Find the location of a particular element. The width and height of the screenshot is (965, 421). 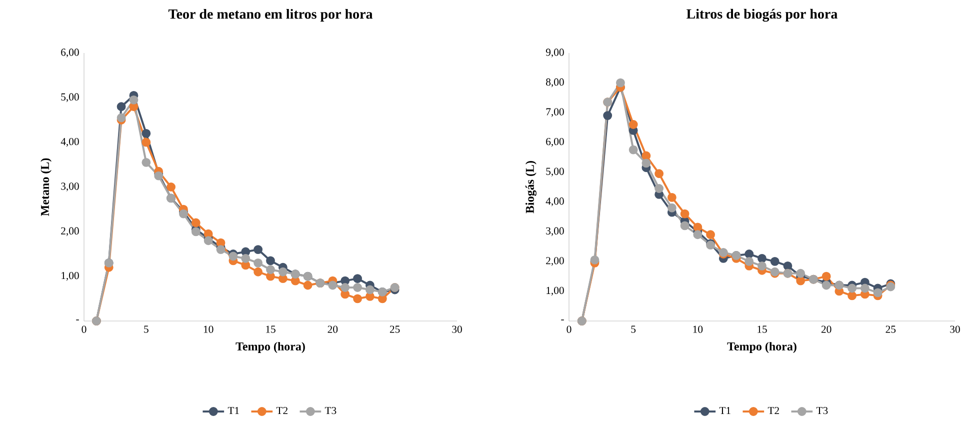

y-tick-label: 8,00 is located at coordinates (555, 82).